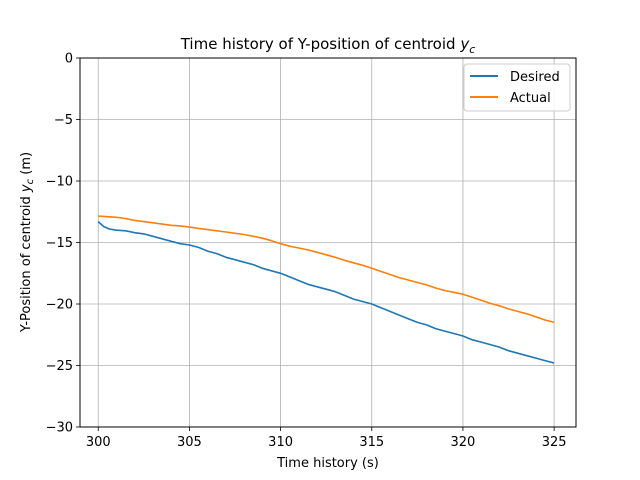  What do you see at coordinates (59, 305) in the screenshot?
I see `y-tick-label: −20` at bounding box center [59, 305].